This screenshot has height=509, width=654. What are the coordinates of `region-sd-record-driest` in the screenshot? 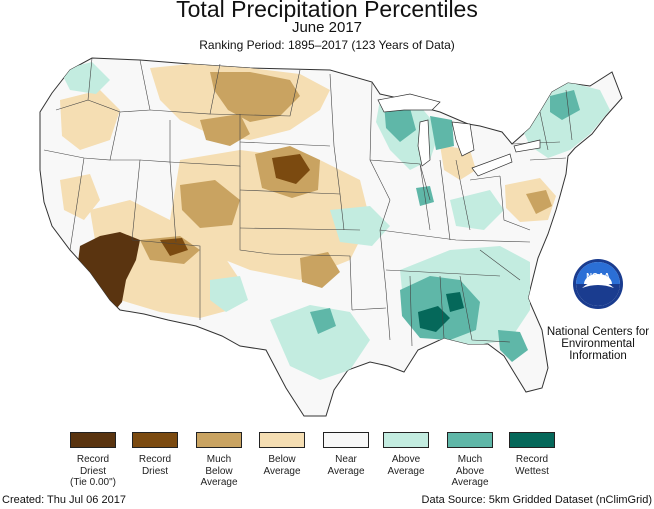 It's located at (291, 169).